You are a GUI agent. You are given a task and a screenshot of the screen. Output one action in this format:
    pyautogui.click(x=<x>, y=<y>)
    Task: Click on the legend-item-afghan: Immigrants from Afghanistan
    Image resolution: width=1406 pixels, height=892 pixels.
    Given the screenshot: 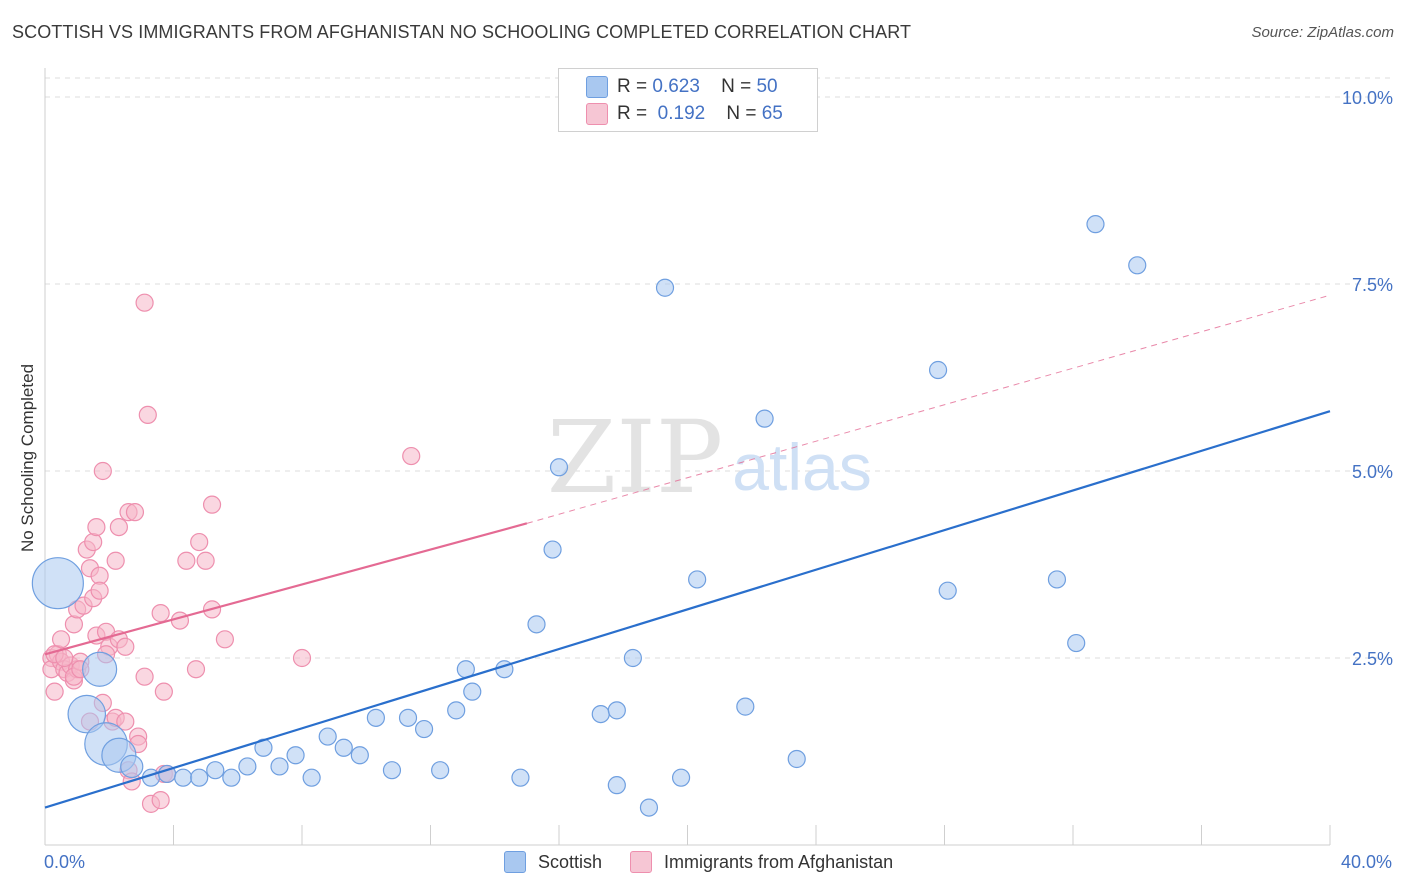 What is the action you would take?
    pyautogui.click(x=761, y=862)
    